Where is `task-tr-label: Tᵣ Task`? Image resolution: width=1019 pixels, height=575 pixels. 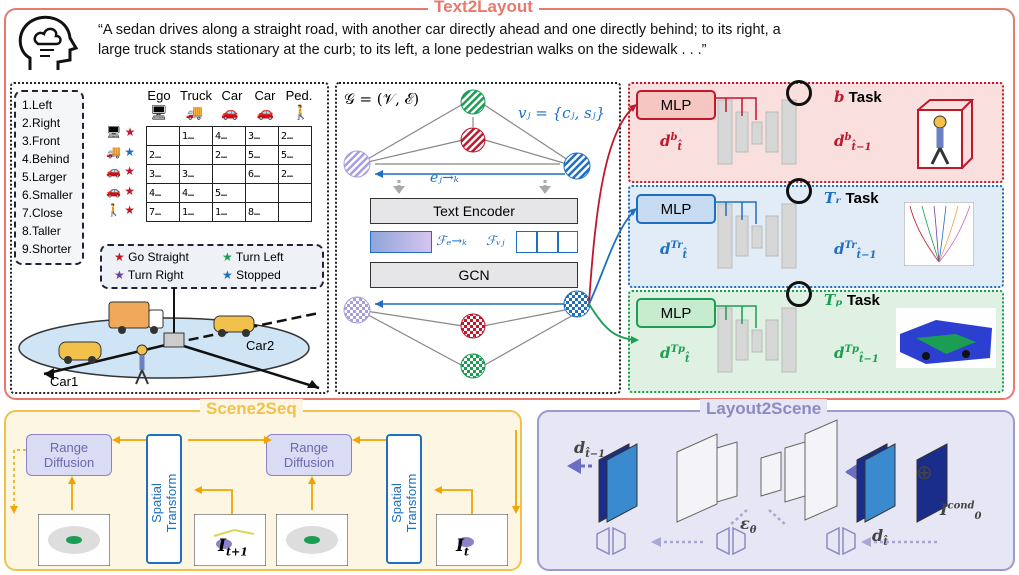 task-tr-label: Tᵣ Task is located at coordinates (851, 198).